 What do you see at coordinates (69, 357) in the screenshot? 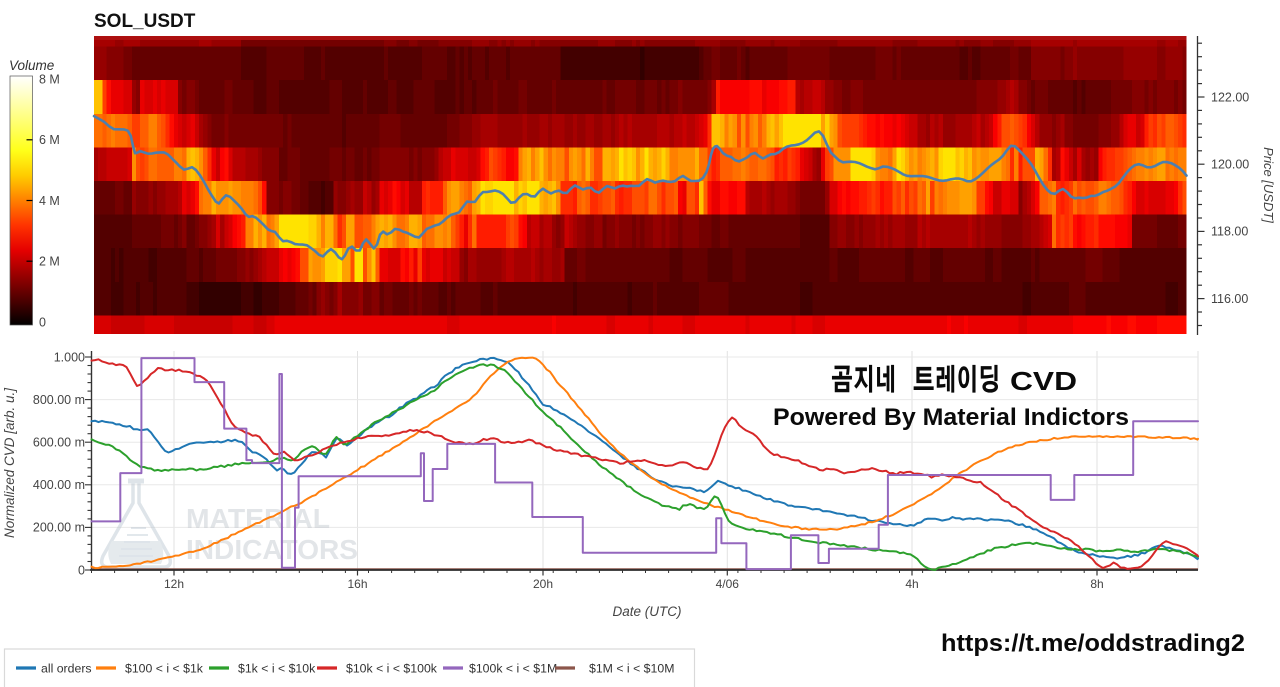
I see `svg-text: 1.000` at bounding box center [69, 357].